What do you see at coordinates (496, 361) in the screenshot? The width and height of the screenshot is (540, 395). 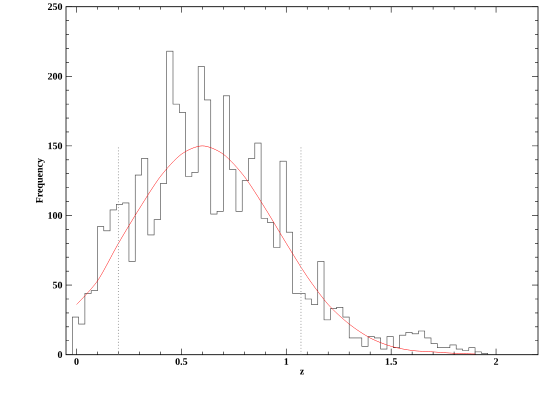 I see `x-tick-label: 2` at bounding box center [496, 361].